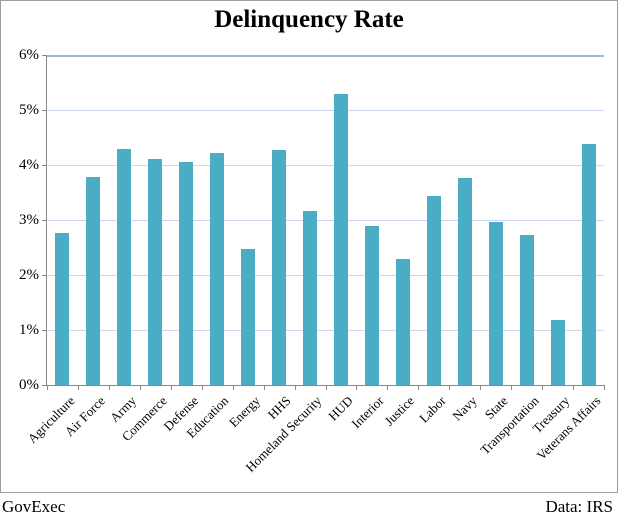 This screenshot has width=618, height=522. What do you see at coordinates (325, 275) in the screenshot?
I see `gridline-2%` at bounding box center [325, 275].